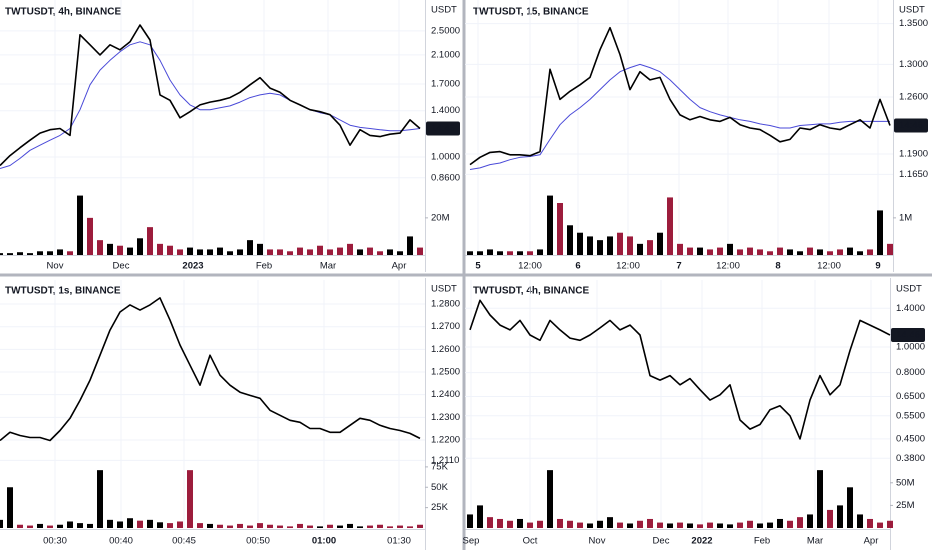 The width and height of the screenshot is (932, 550). Describe the element at coordinates (905, 482) in the screenshot. I see `volume-tick-label: 50M` at that location.